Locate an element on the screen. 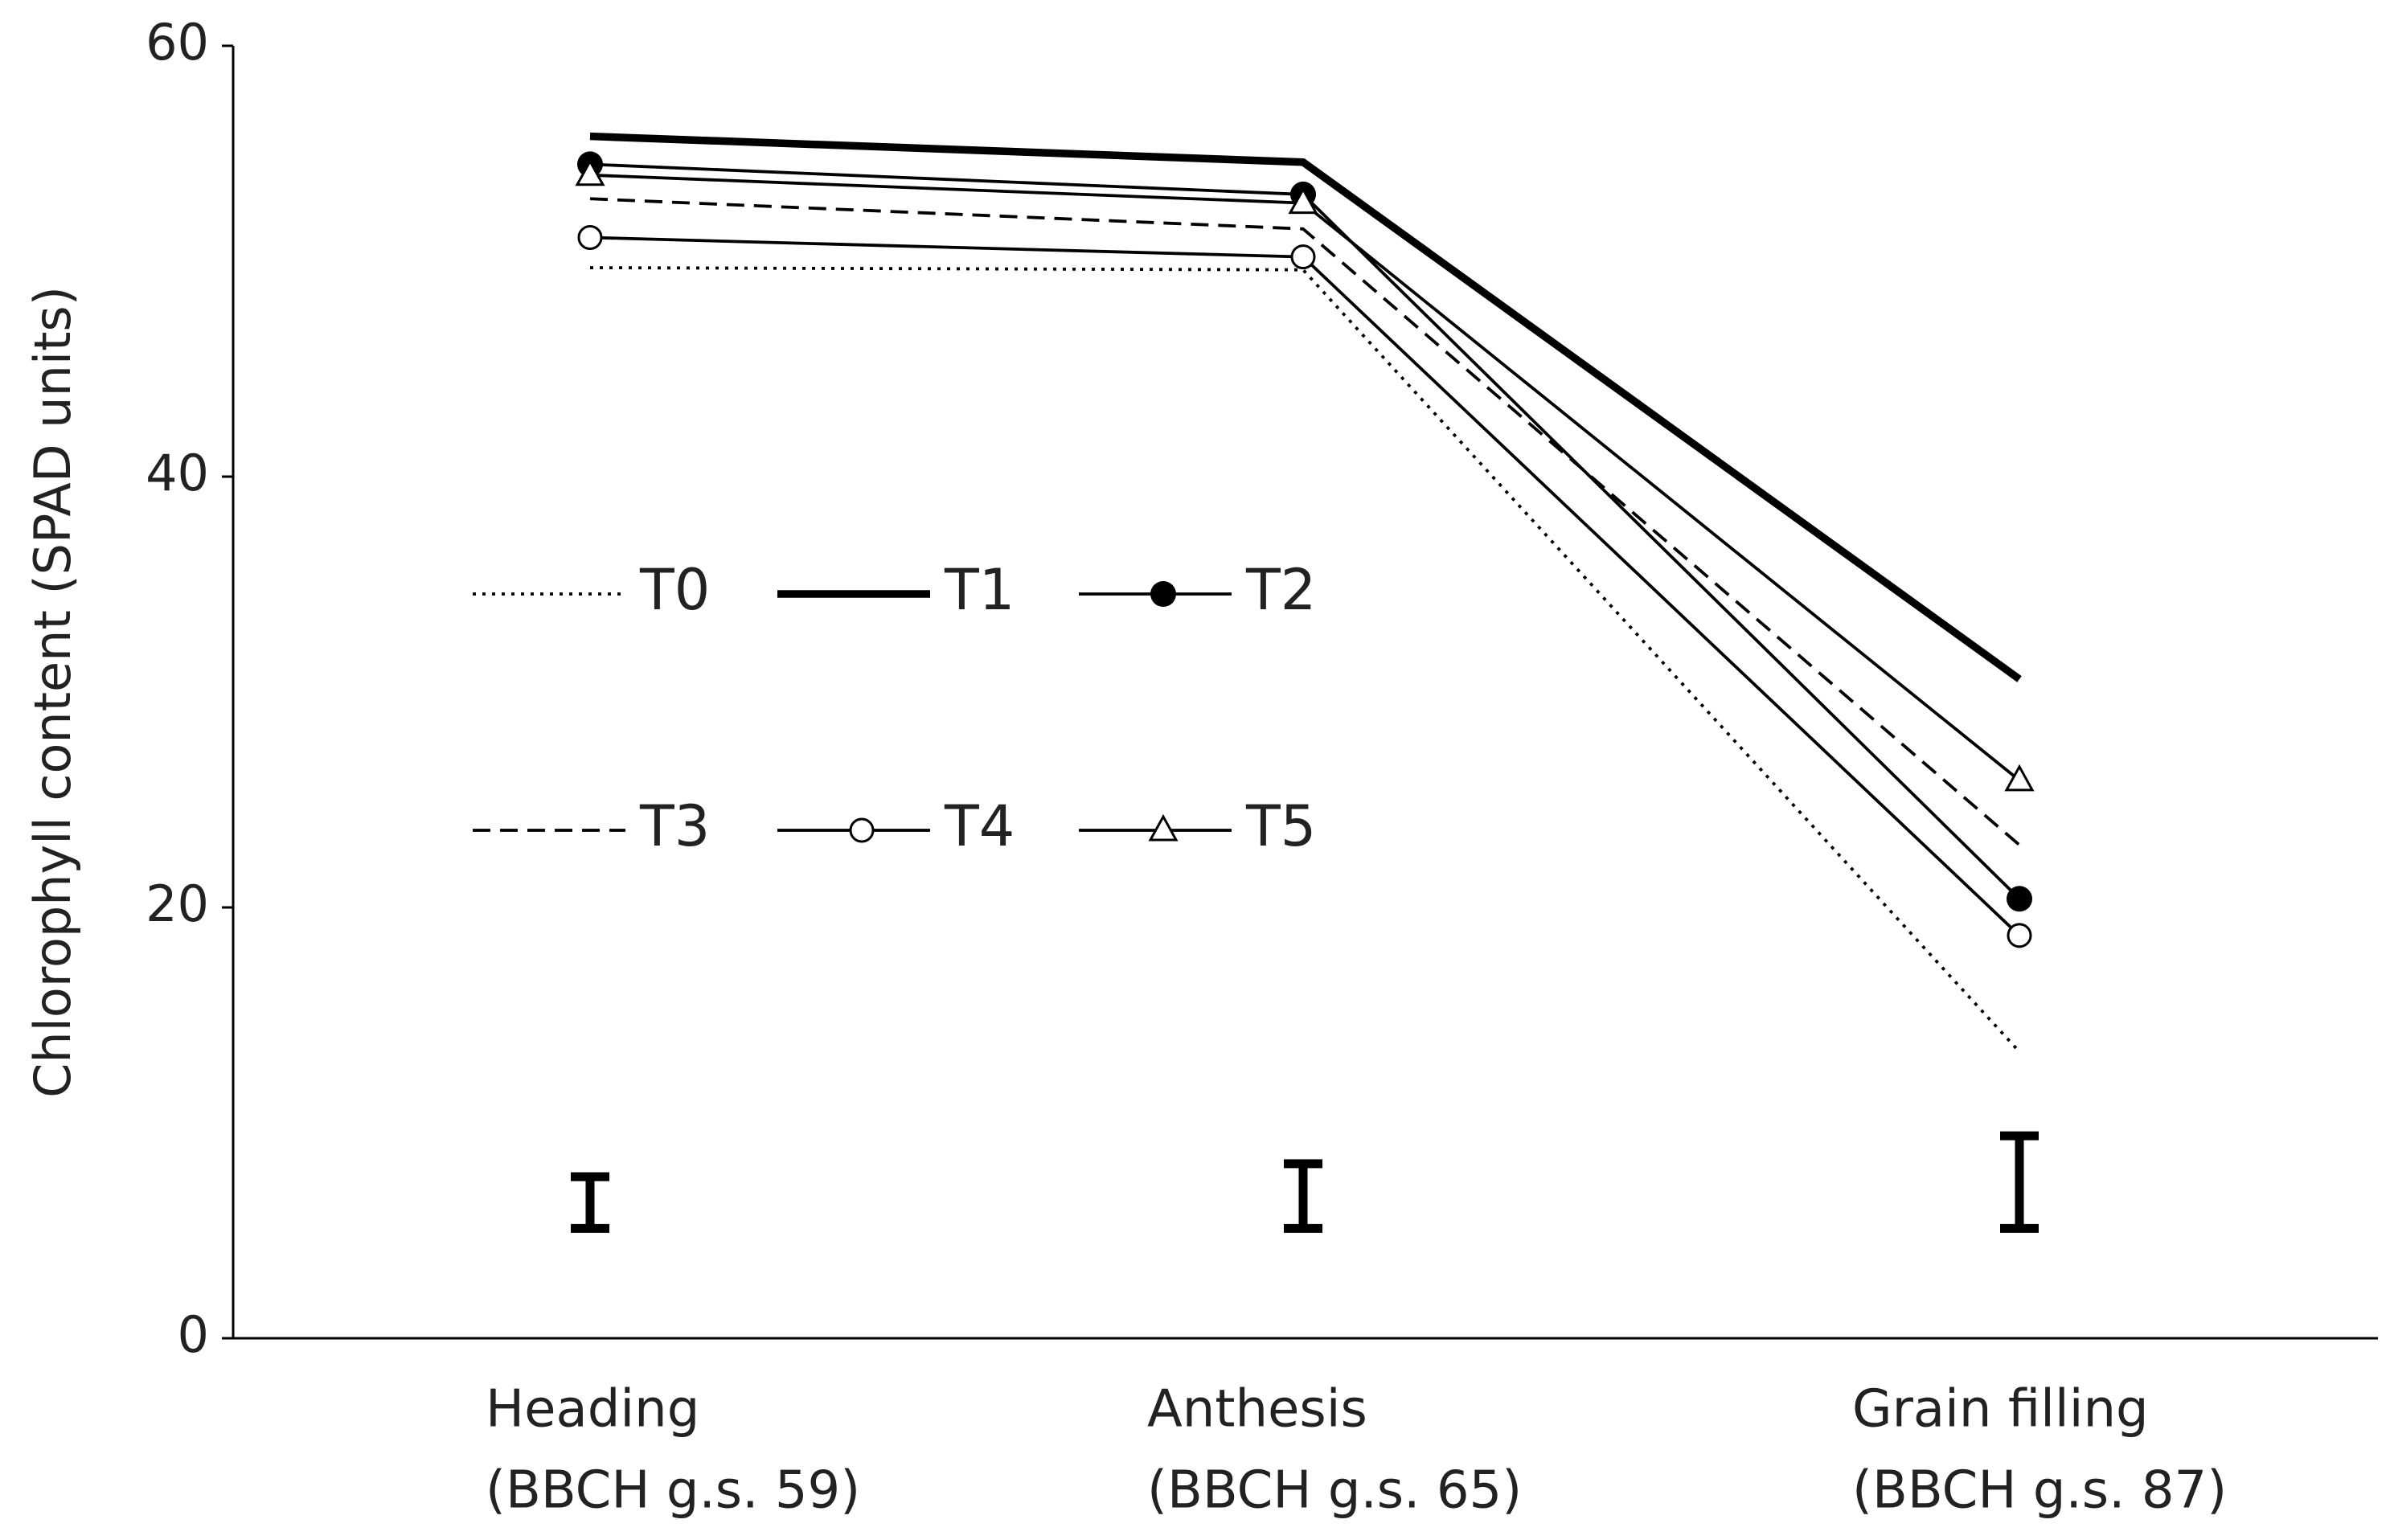 Image resolution: width=2390 pixels, height=1540 pixels. legend-label: T0 is located at coordinates (674, 590).